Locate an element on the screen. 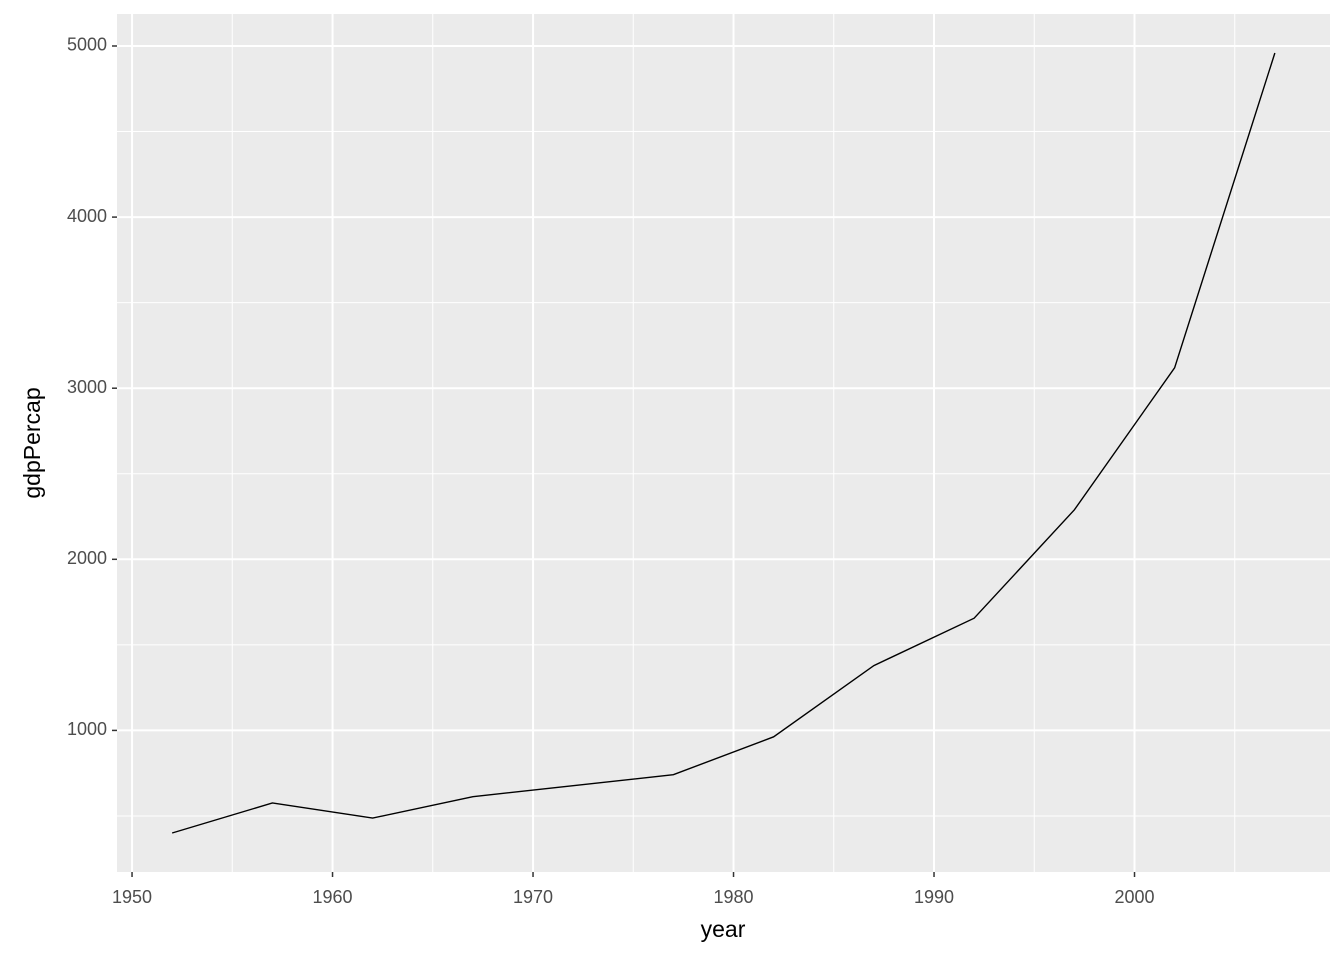  y-tick-label: 5000 is located at coordinates (87, 45).